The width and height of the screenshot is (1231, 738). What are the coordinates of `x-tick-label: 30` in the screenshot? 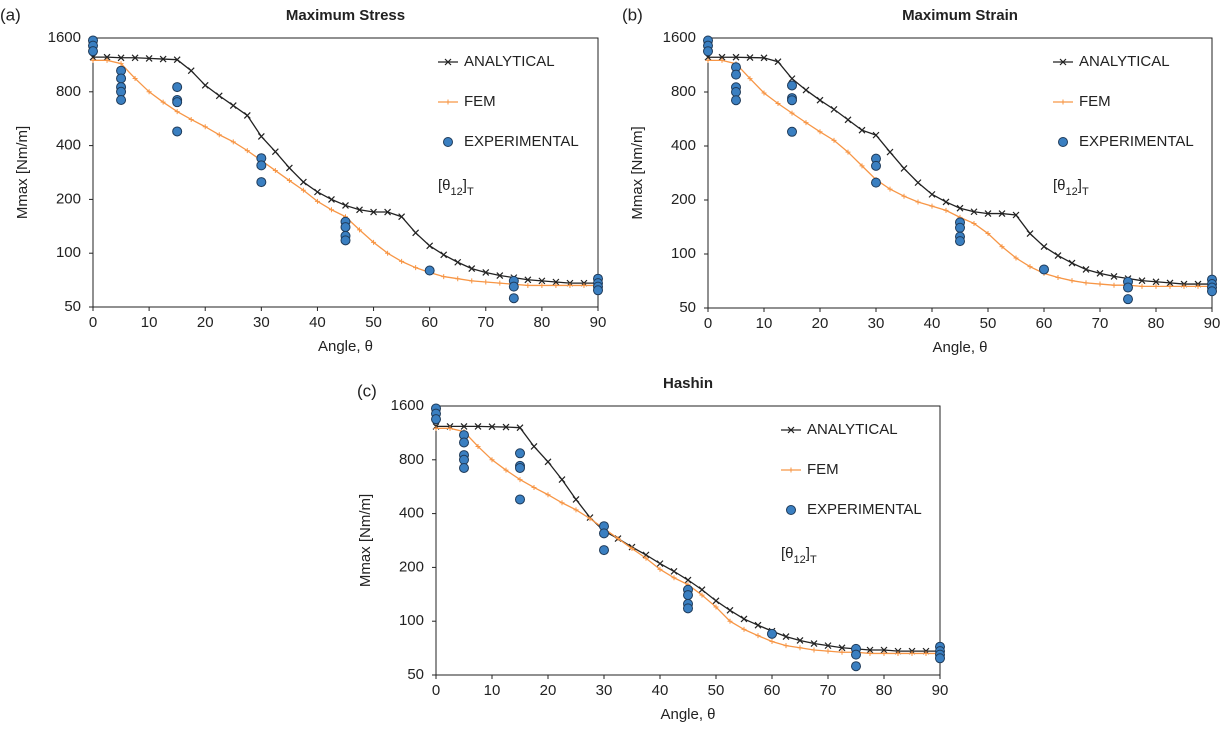 It's located at (604, 690).